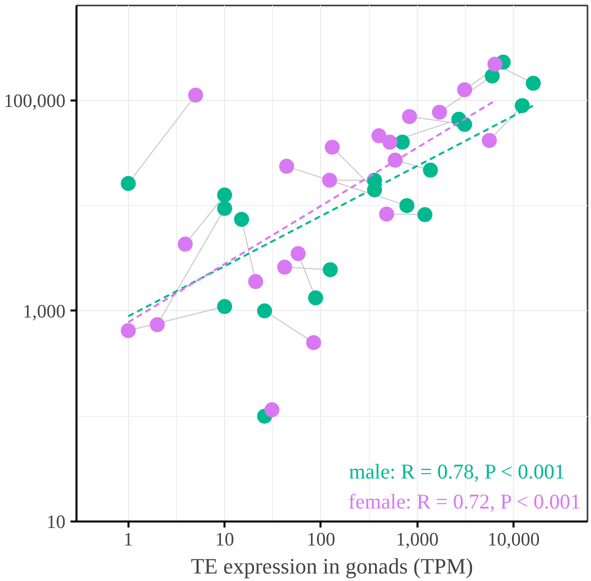 The height and width of the screenshot is (581, 591). Describe the element at coordinates (464, 502) in the screenshot. I see `annotation: female: R = 0.72, P < 0.001` at that location.